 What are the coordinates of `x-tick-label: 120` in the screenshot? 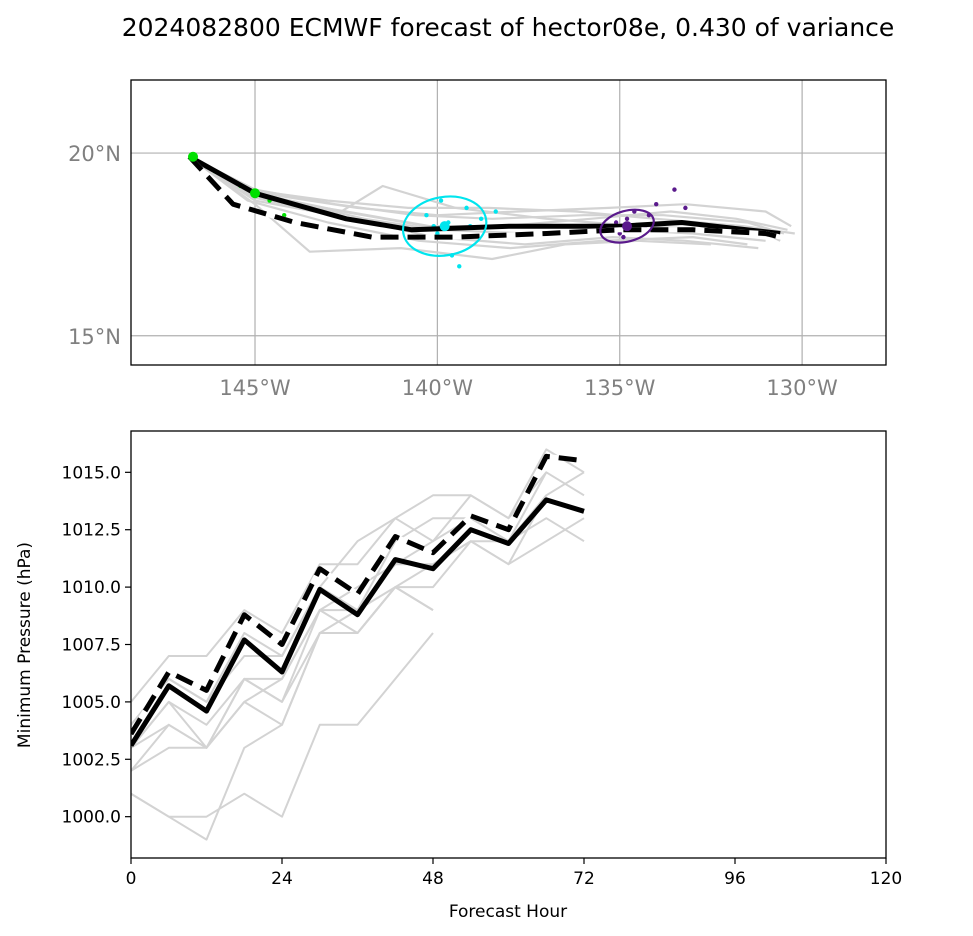 It's located at (886, 879).